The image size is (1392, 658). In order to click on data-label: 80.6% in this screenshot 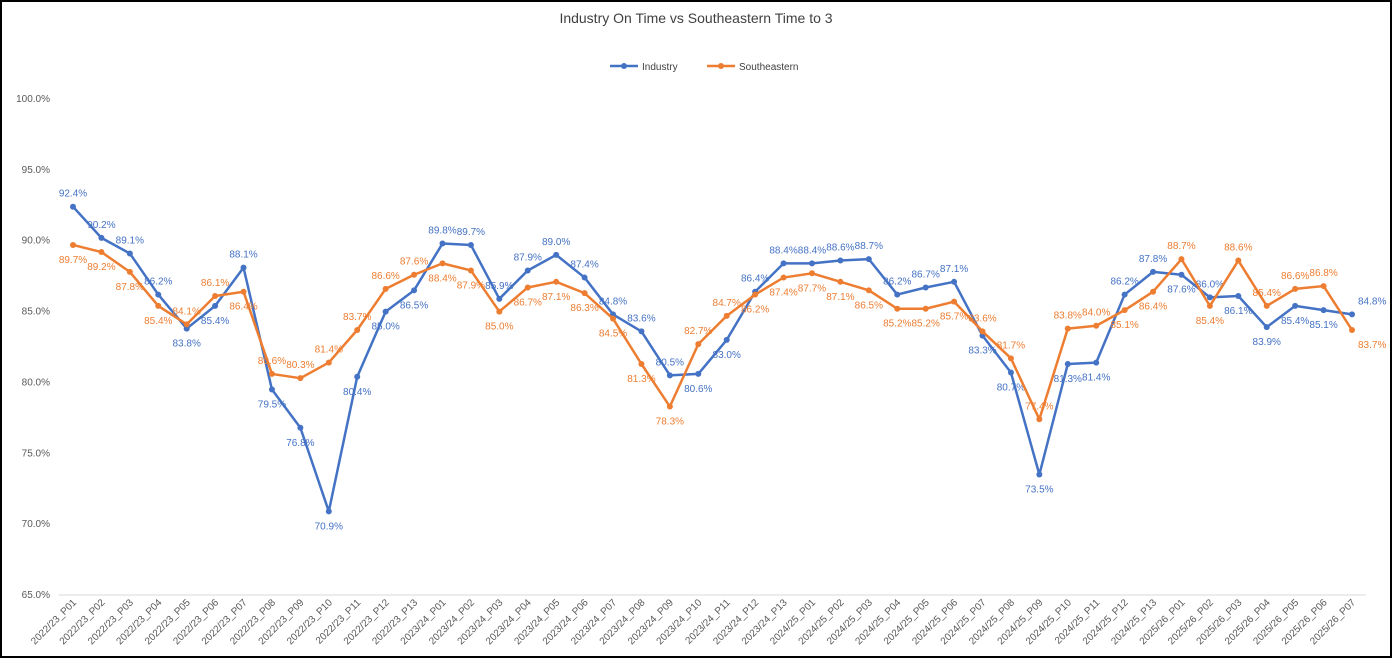, I will do `click(272, 361)`.